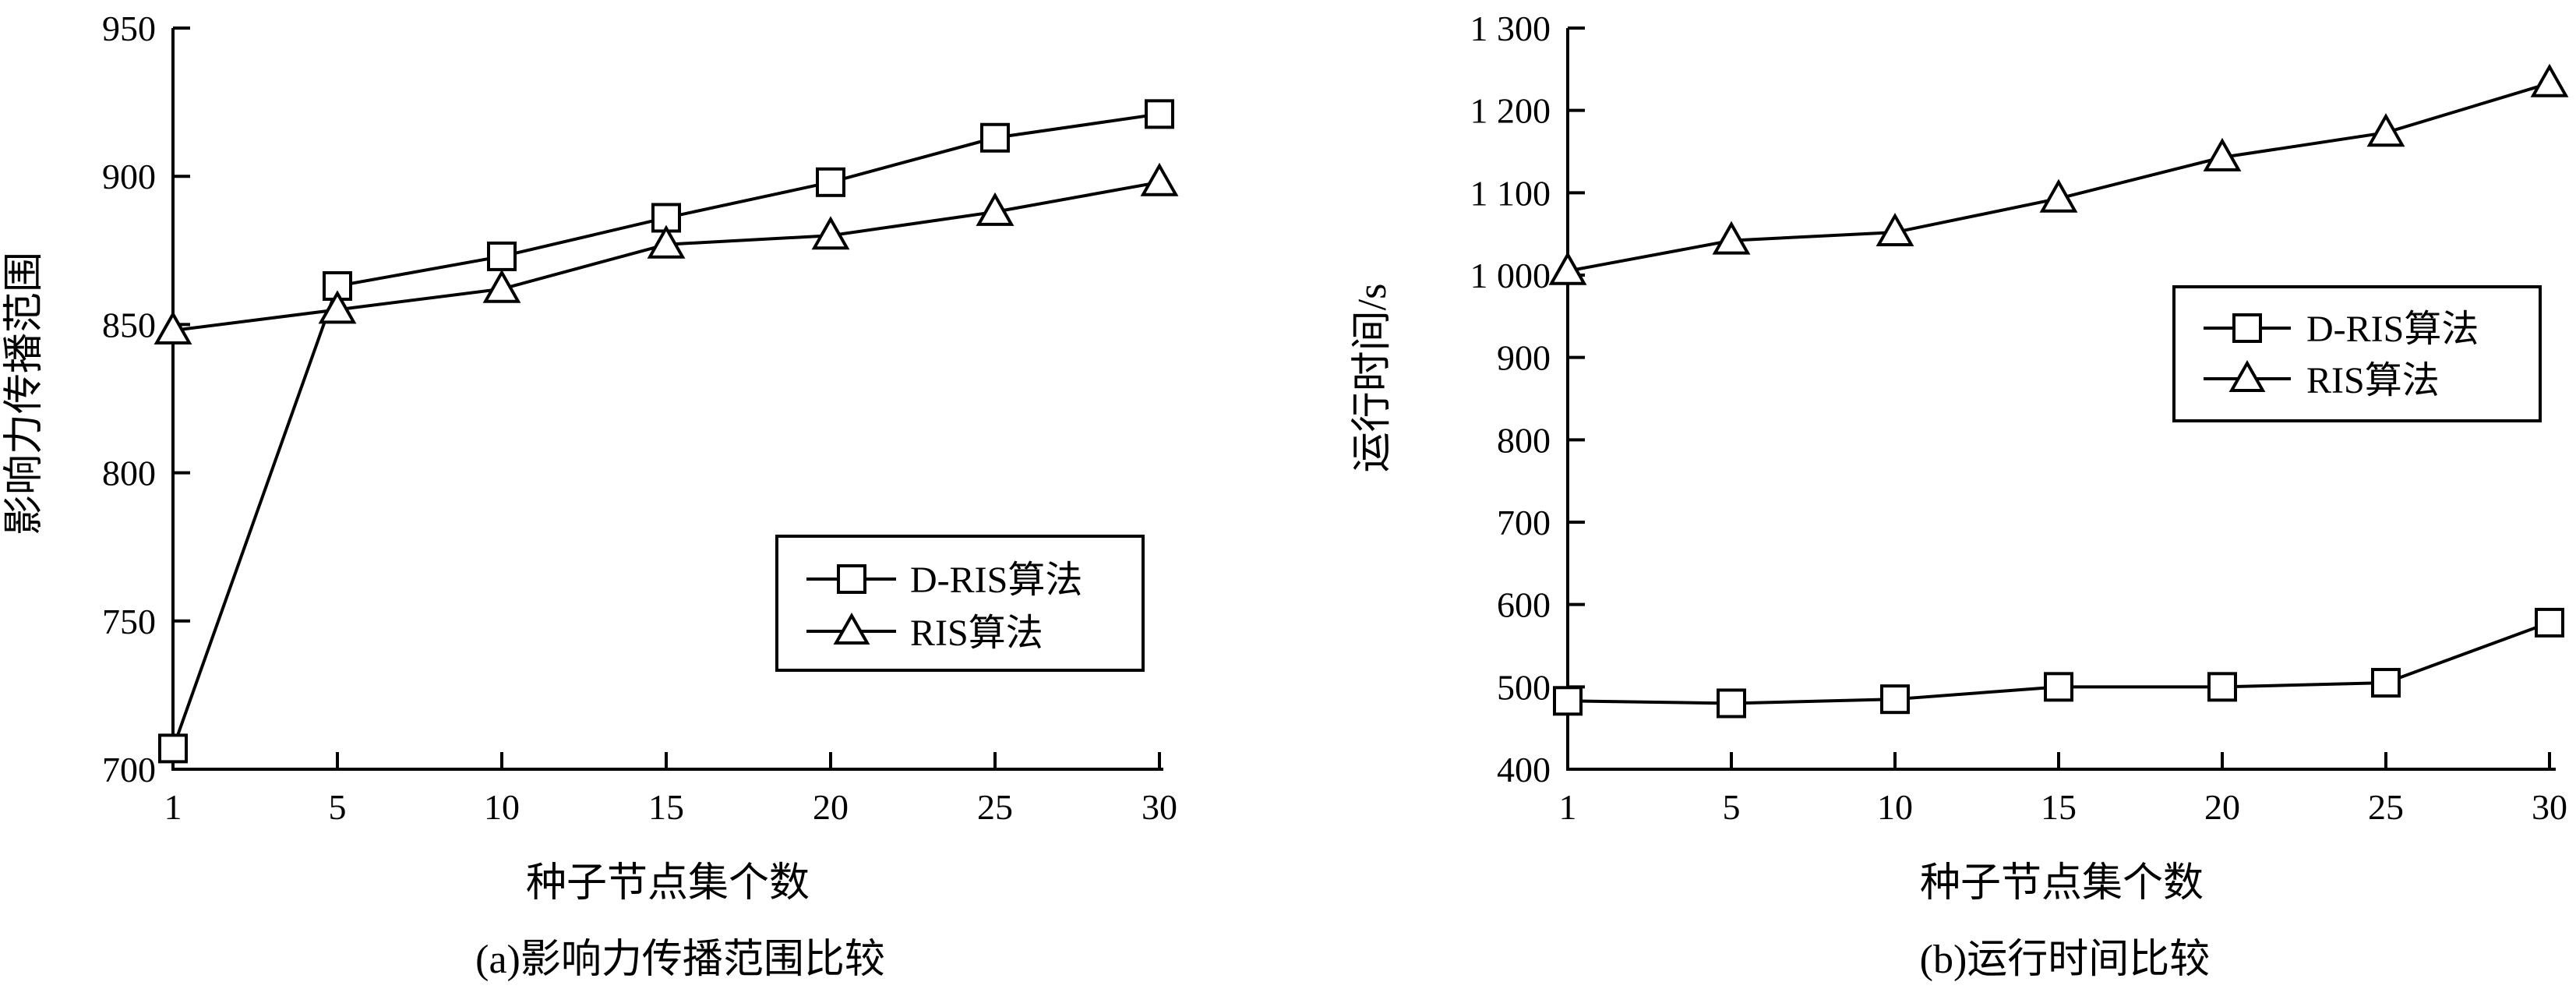  Describe the element at coordinates (1159, 807) in the screenshot. I see `chart-a-x-tick-label: 30` at that location.